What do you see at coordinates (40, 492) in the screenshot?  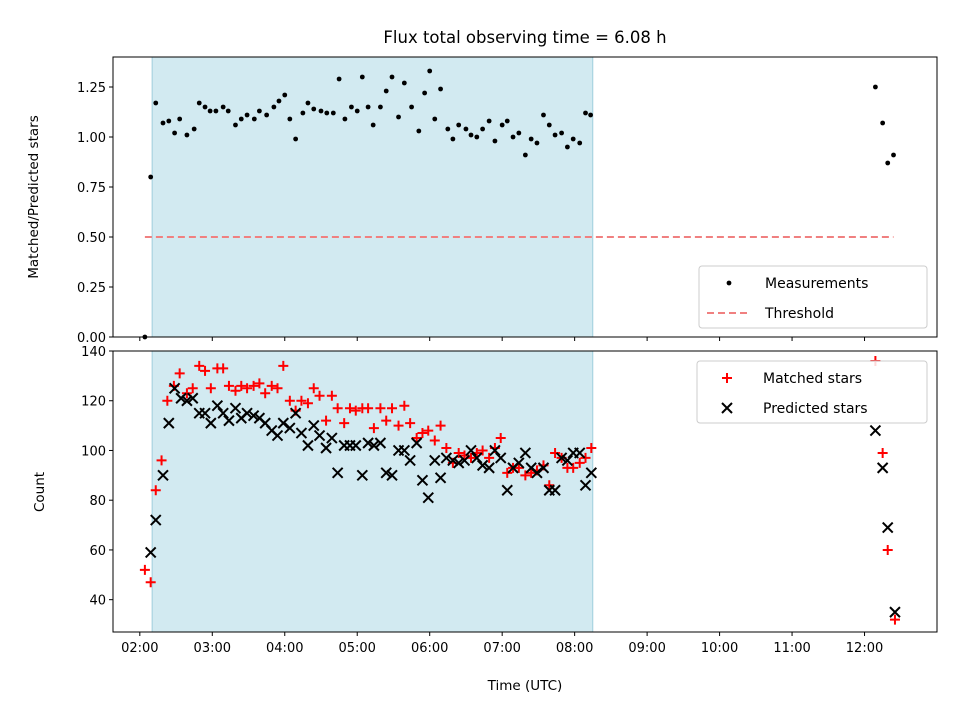 I see `bottom-y-axis-label: Count` at bounding box center [40, 492].